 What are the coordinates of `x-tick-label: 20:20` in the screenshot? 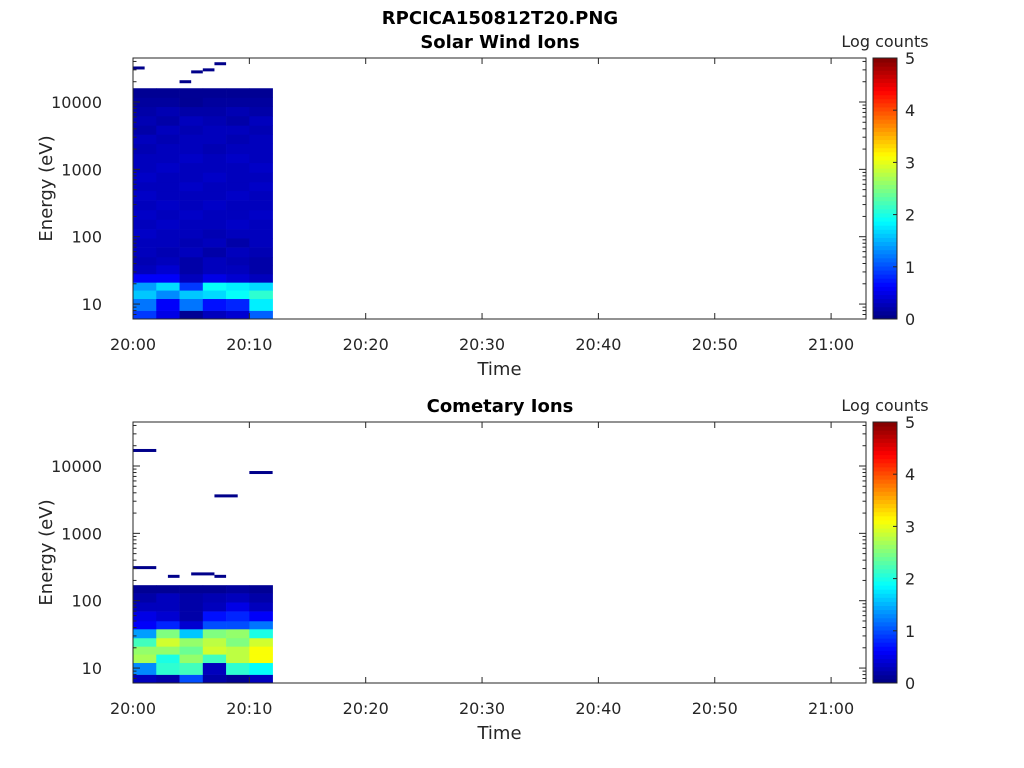 It's located at (366, 344).